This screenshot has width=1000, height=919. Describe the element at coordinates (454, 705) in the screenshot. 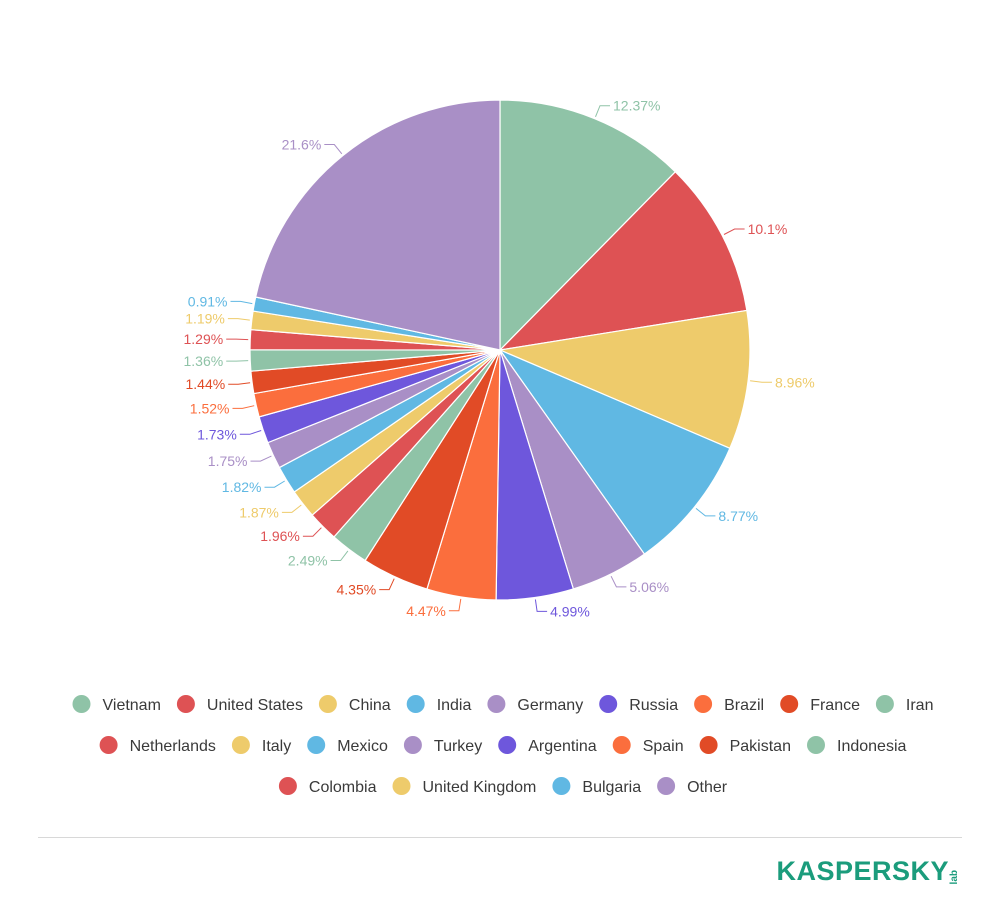

I see `legend-label-india: India` at that location.